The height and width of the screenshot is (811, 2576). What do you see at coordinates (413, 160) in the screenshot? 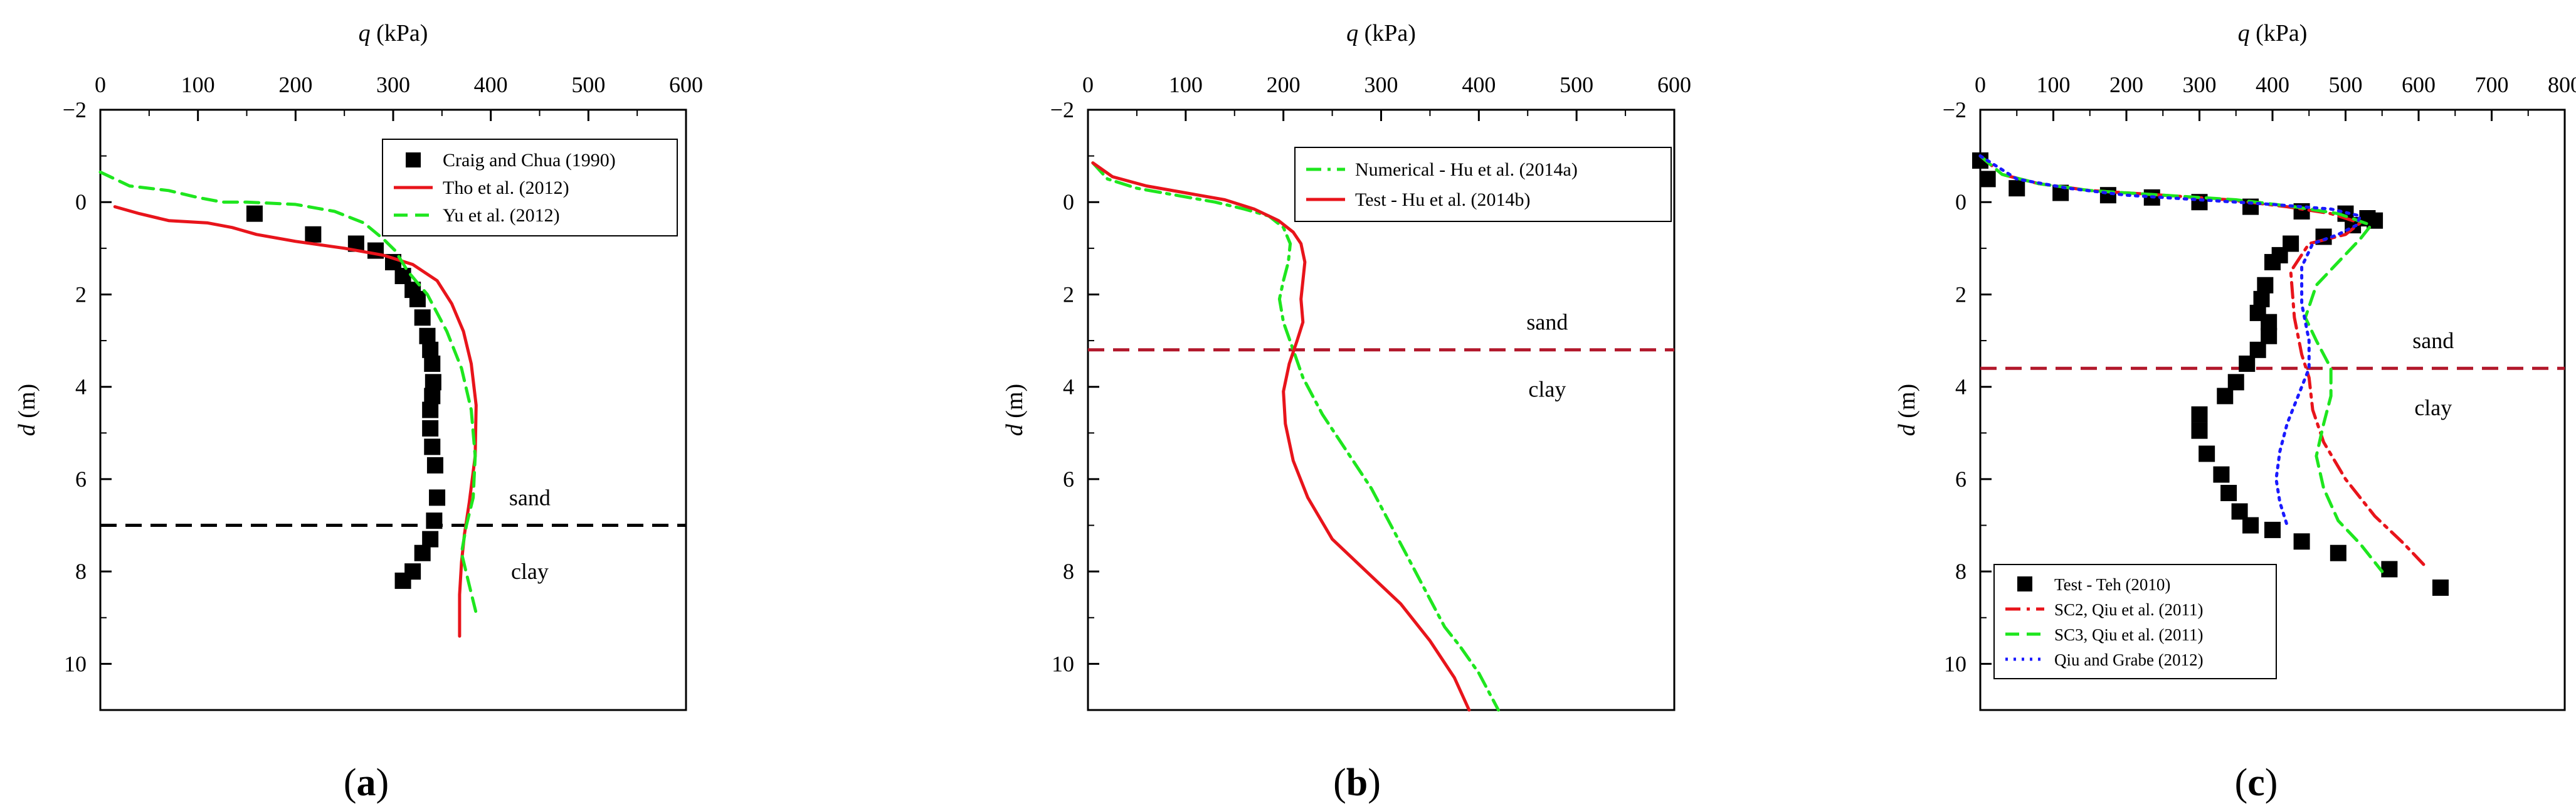
I see `legend-marker-icon` at bounding box center [413, 160].